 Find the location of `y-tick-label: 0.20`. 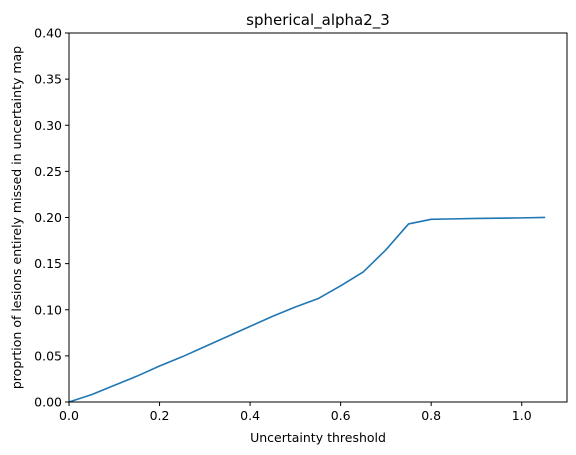

y-tick-label: 0.20 is located at coordinates (48, 217).